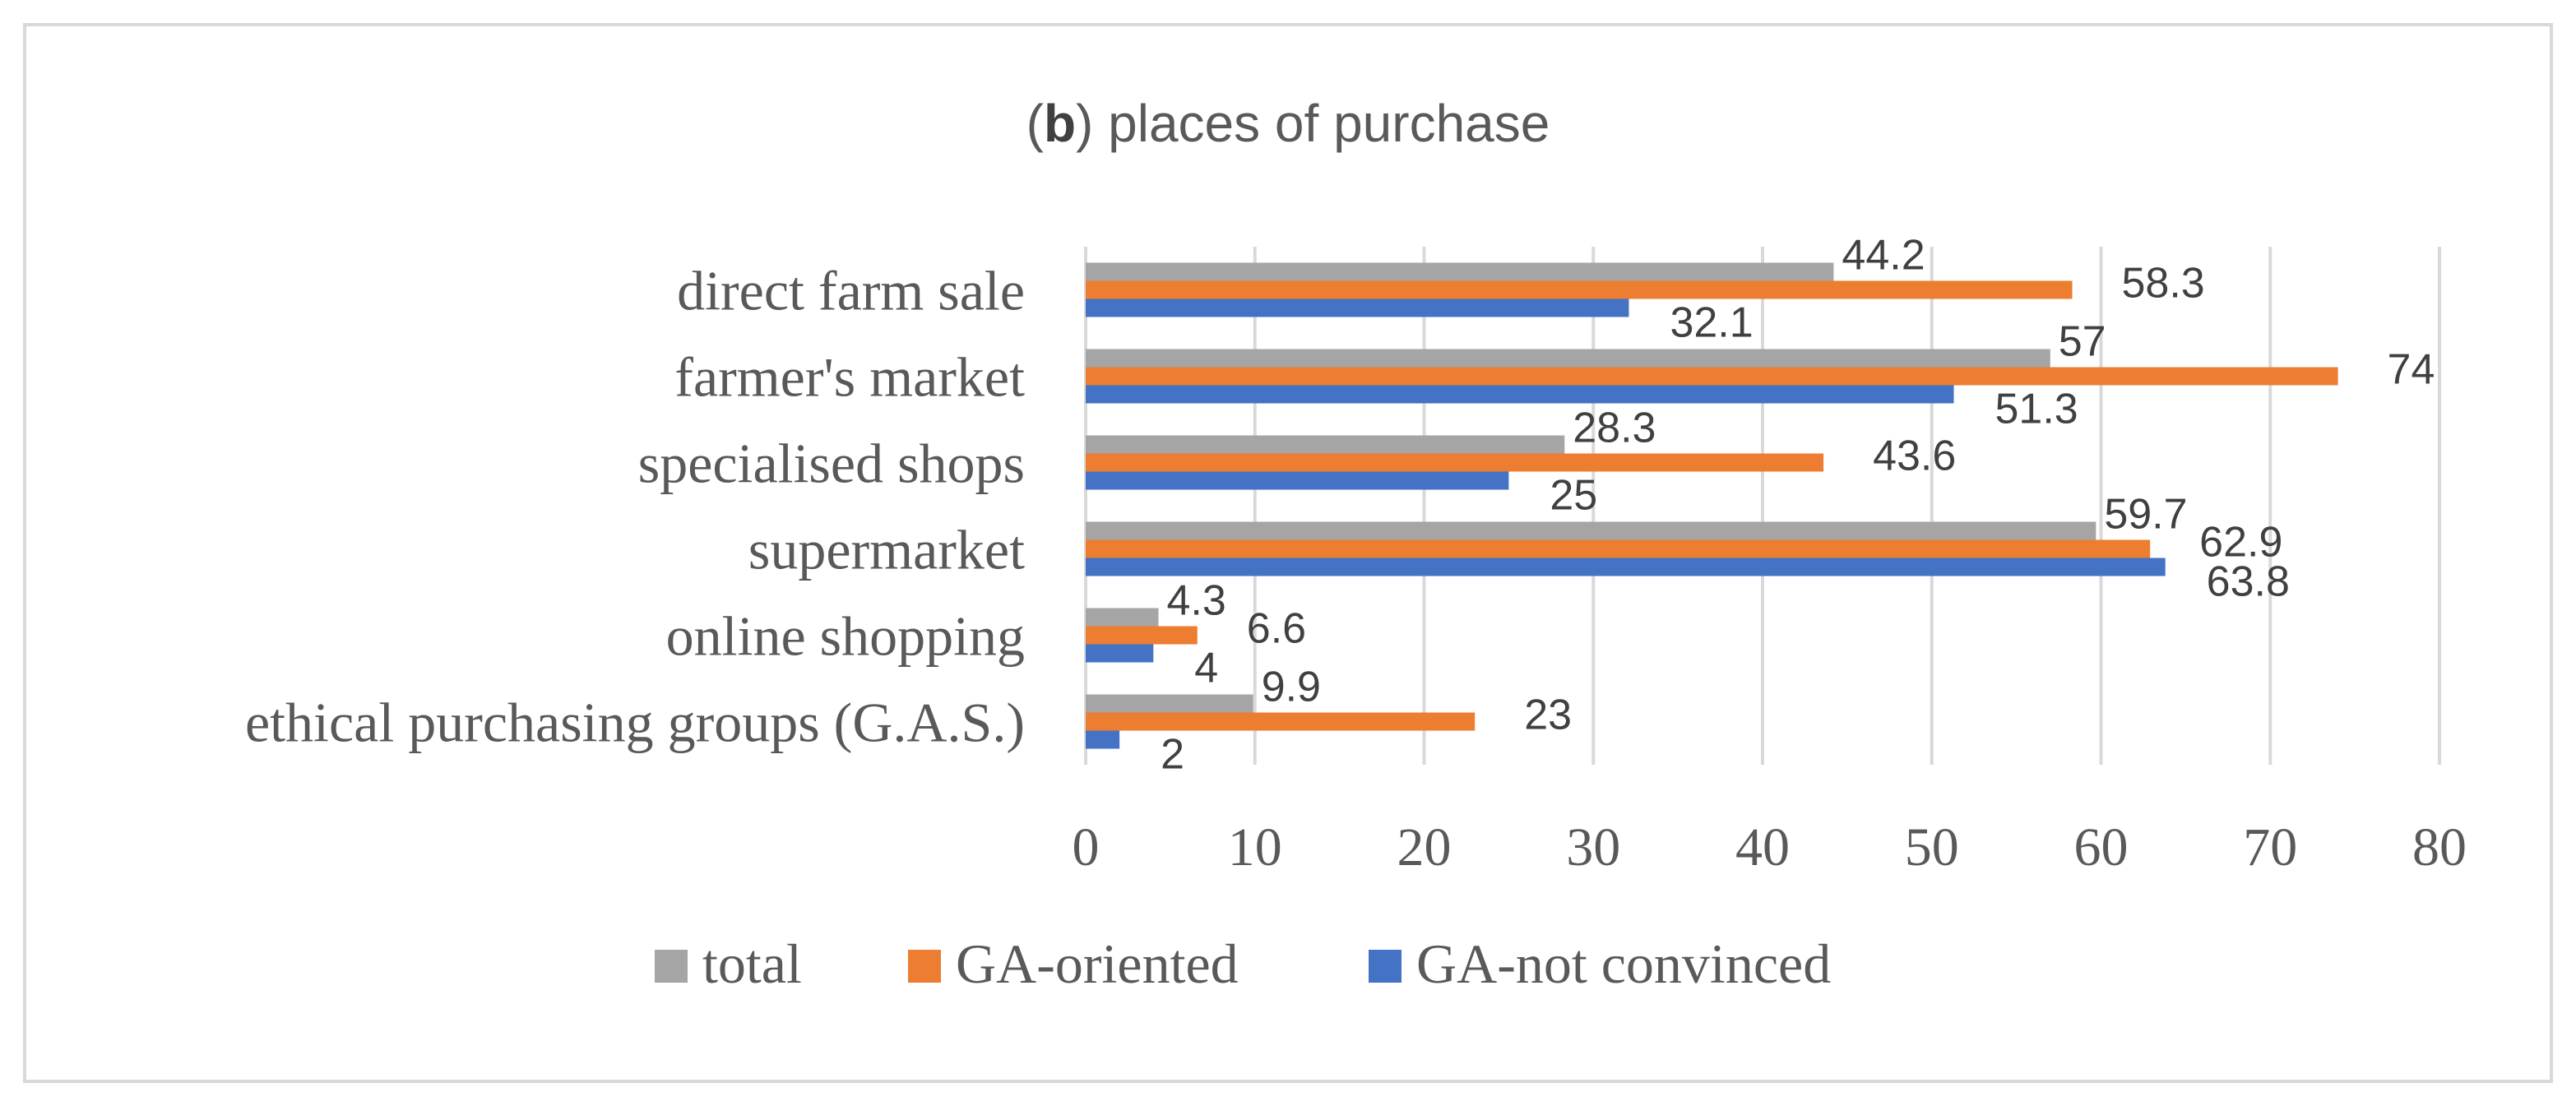 Image resolution: width=2576 pixels, height=1106 pixels. Describe the element at coordinates (1591, 530) in the screenshot. I see `bar-total-supermarket` at that location.